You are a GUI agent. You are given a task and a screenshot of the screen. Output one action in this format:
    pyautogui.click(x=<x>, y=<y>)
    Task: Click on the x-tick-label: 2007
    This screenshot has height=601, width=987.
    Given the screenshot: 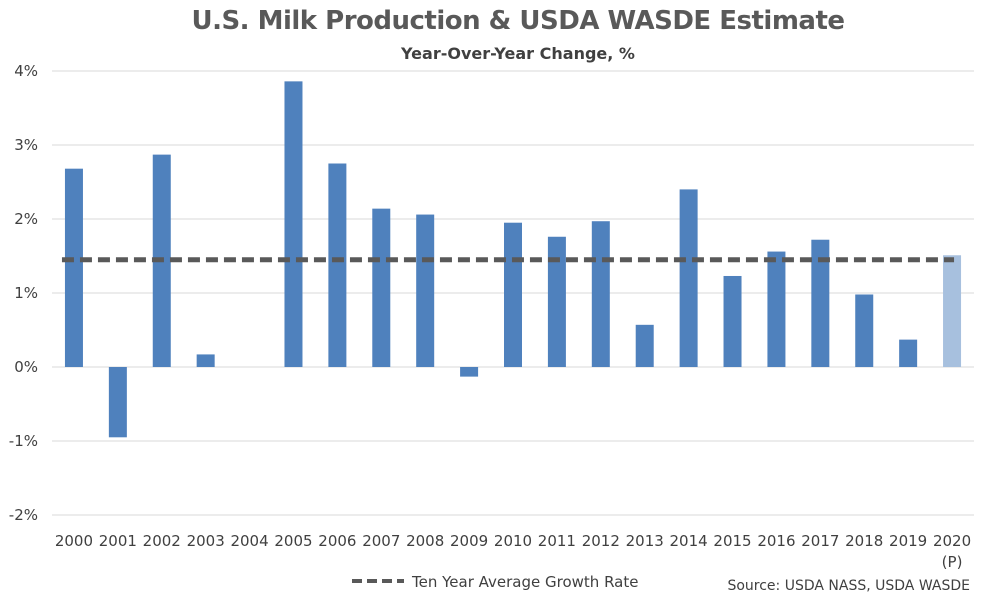 What is the action you would take?
    pyautogui.click(x=381, y=541)
    